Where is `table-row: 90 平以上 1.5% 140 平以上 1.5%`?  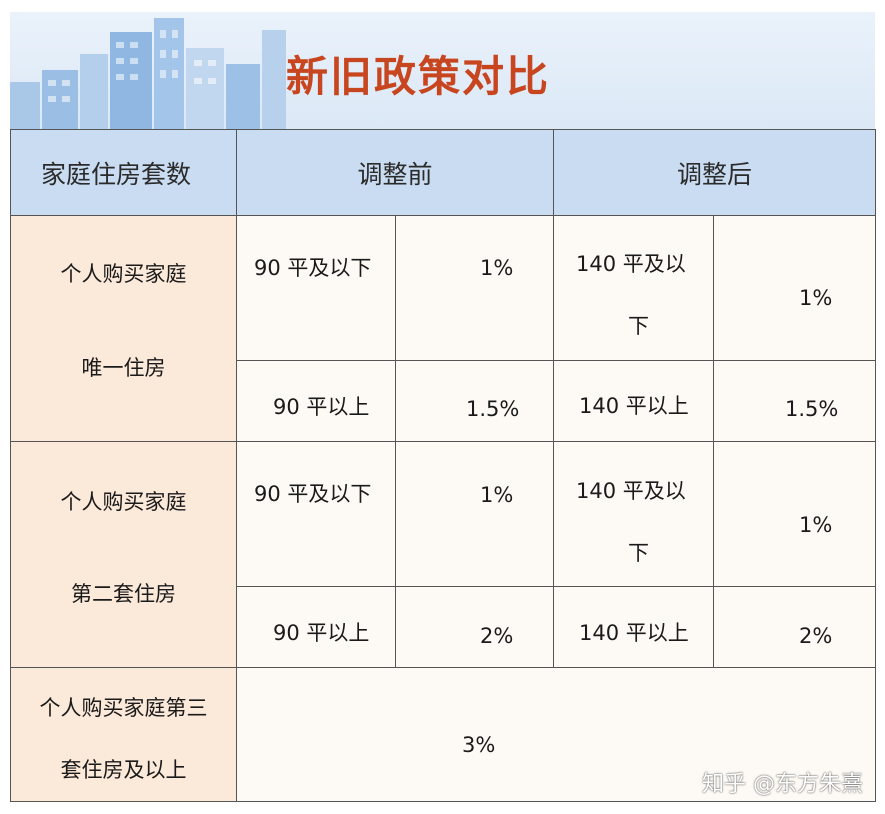
table-row: 90 平以上 1.5% 140 平以上 1.5% is located at coordinates (444, 401).